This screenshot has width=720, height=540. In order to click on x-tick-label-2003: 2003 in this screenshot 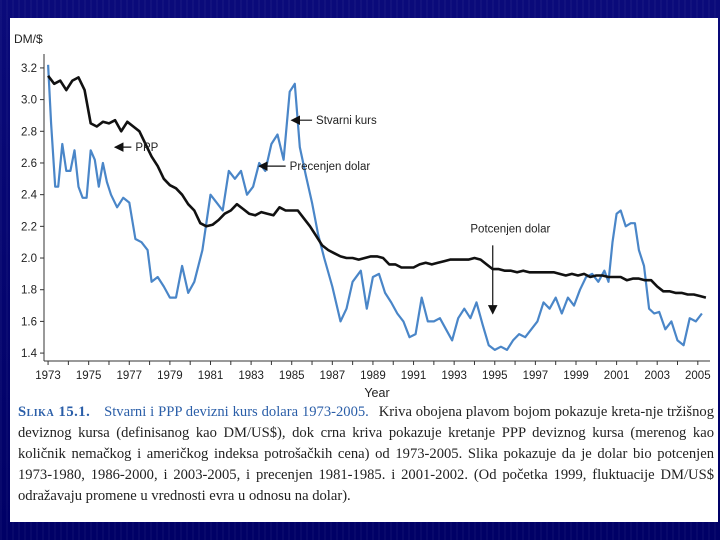, I will do `click(657, 376)`.